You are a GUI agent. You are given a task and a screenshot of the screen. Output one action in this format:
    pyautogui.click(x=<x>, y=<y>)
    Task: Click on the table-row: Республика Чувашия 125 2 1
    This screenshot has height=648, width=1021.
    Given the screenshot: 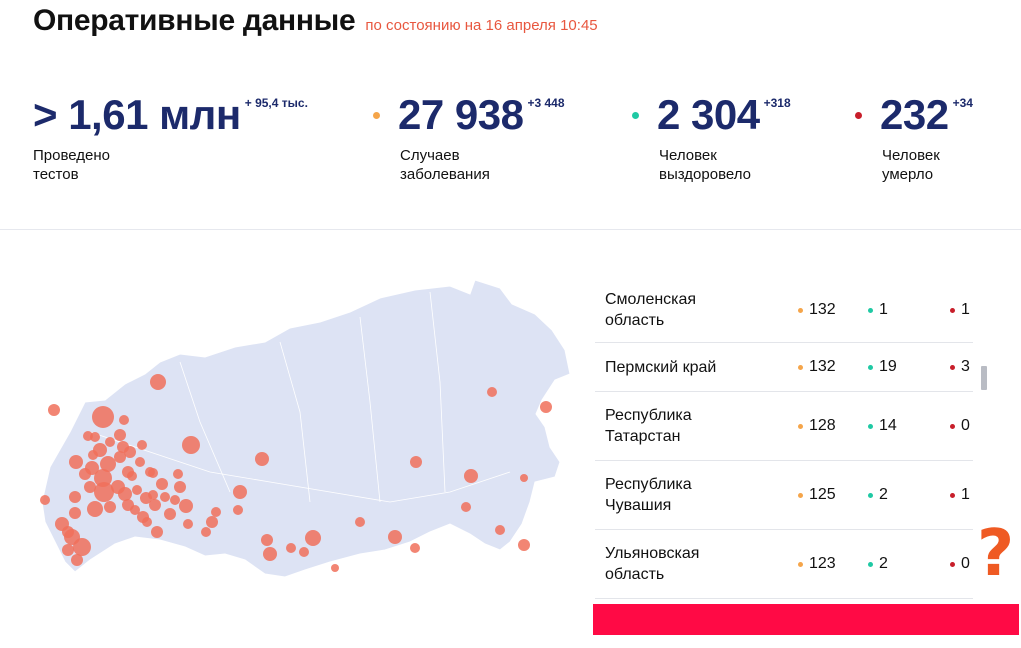 What is the action you would take?
    pyautogui.click(x=784, y=495)
    